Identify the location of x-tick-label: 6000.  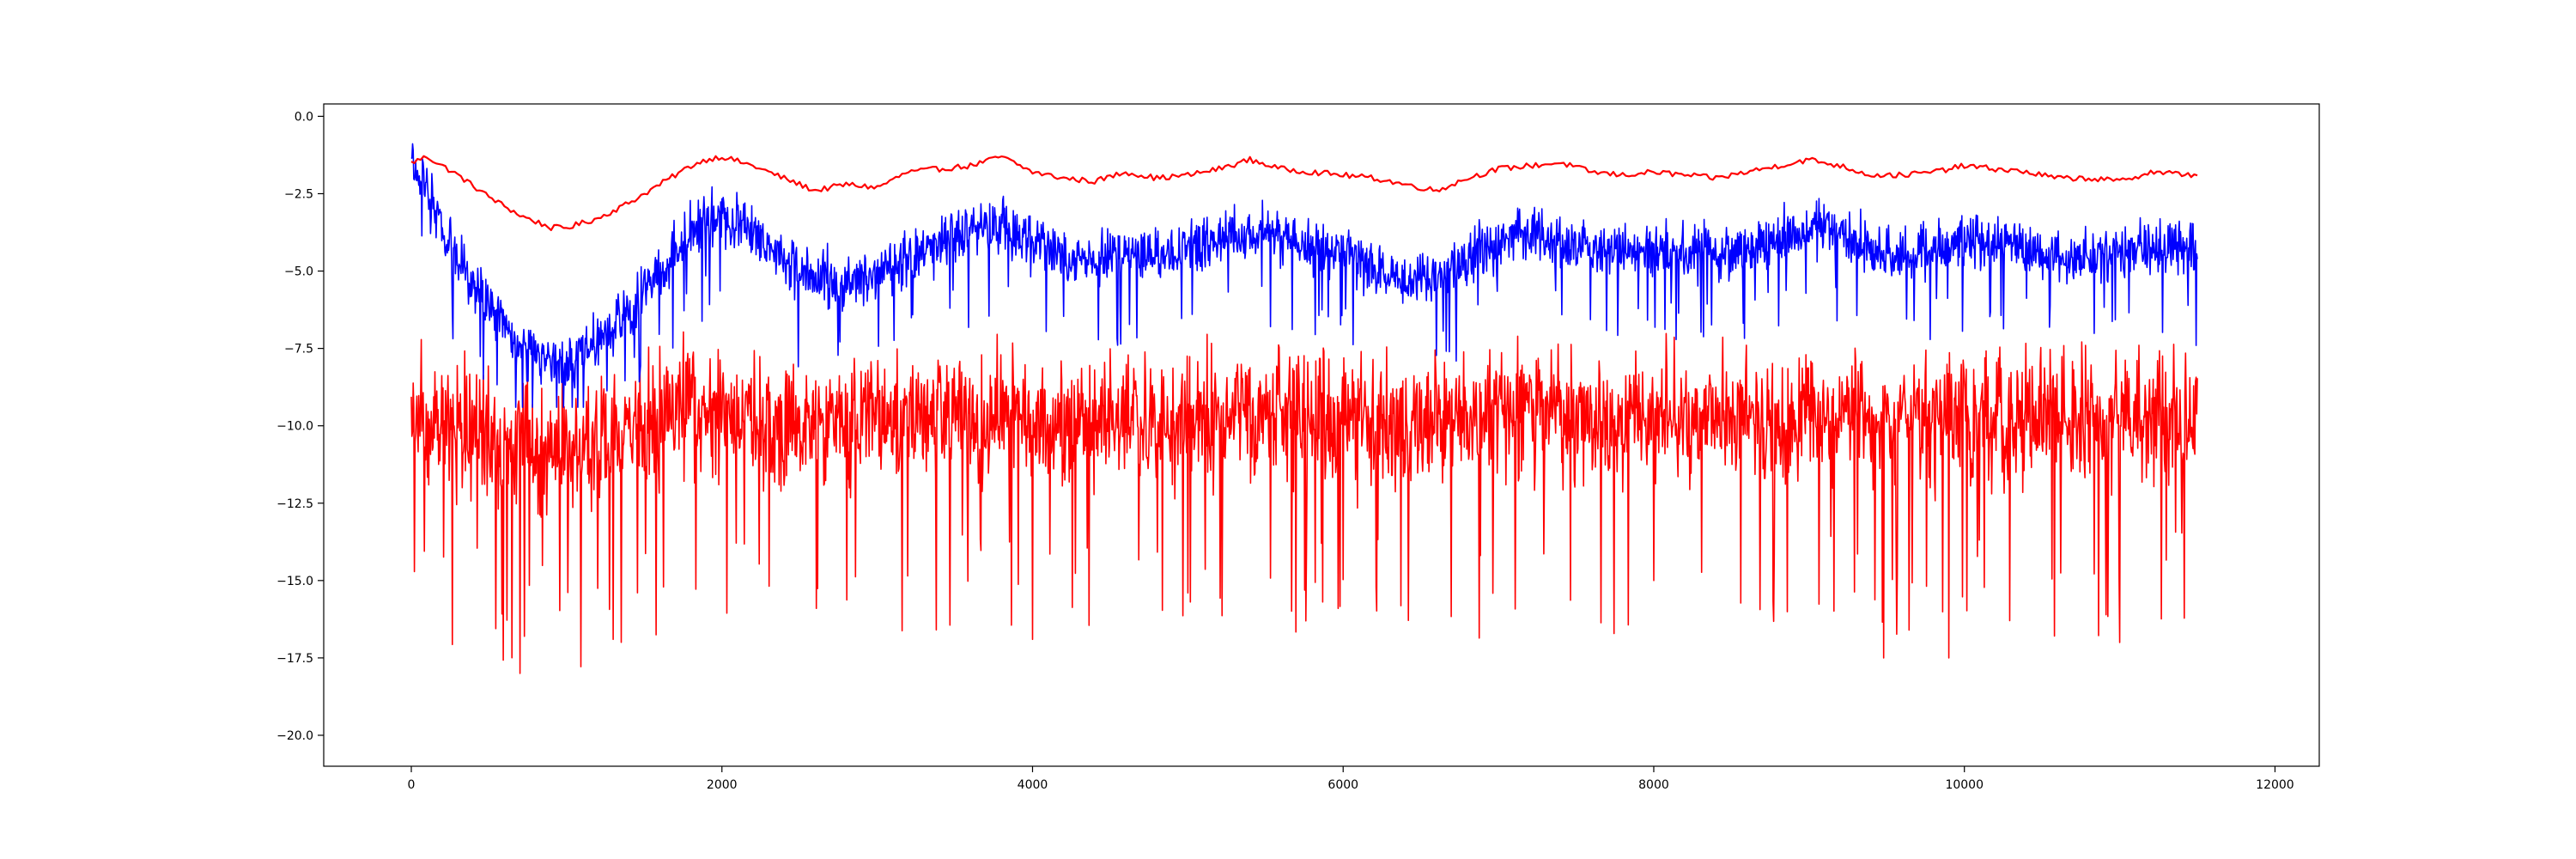
(1342, 785).